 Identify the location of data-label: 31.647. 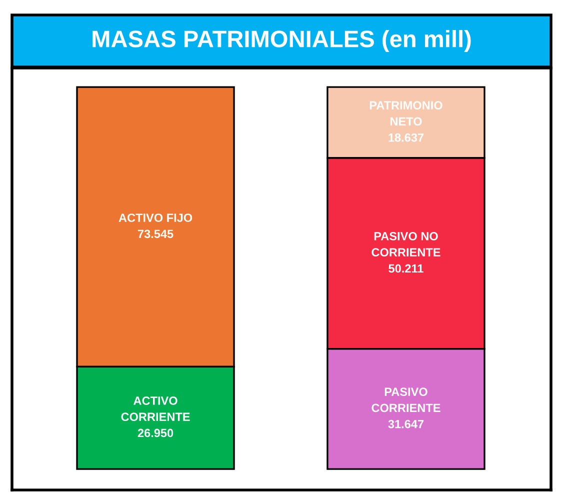
(406, 424).